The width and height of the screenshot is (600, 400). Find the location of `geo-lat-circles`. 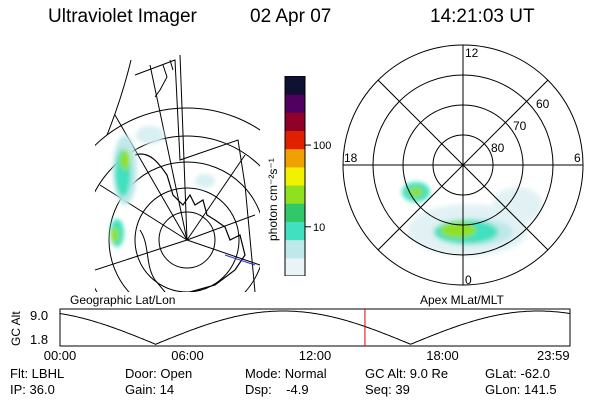

geo-lat-circles is located at coordinates (177, 199).